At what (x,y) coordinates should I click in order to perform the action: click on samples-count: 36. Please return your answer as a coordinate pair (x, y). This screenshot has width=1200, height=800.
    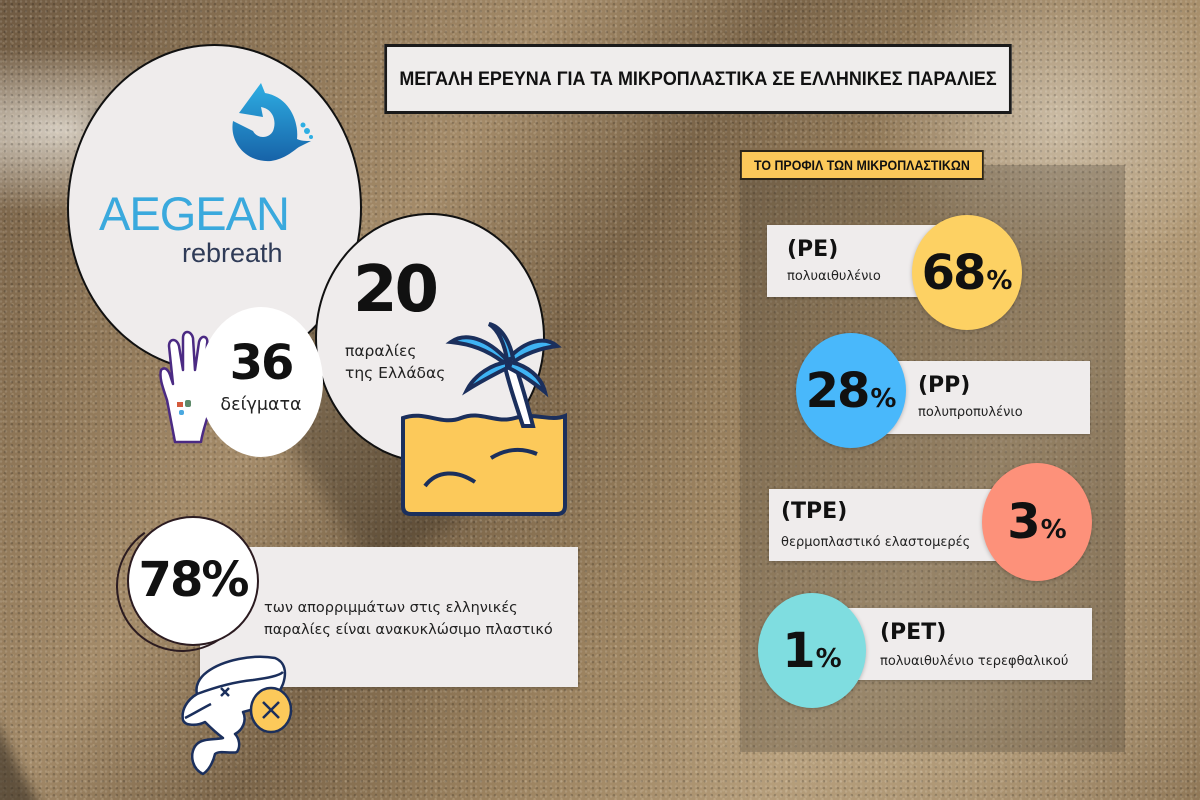
    Looking at the image, I should click on (262, 363).